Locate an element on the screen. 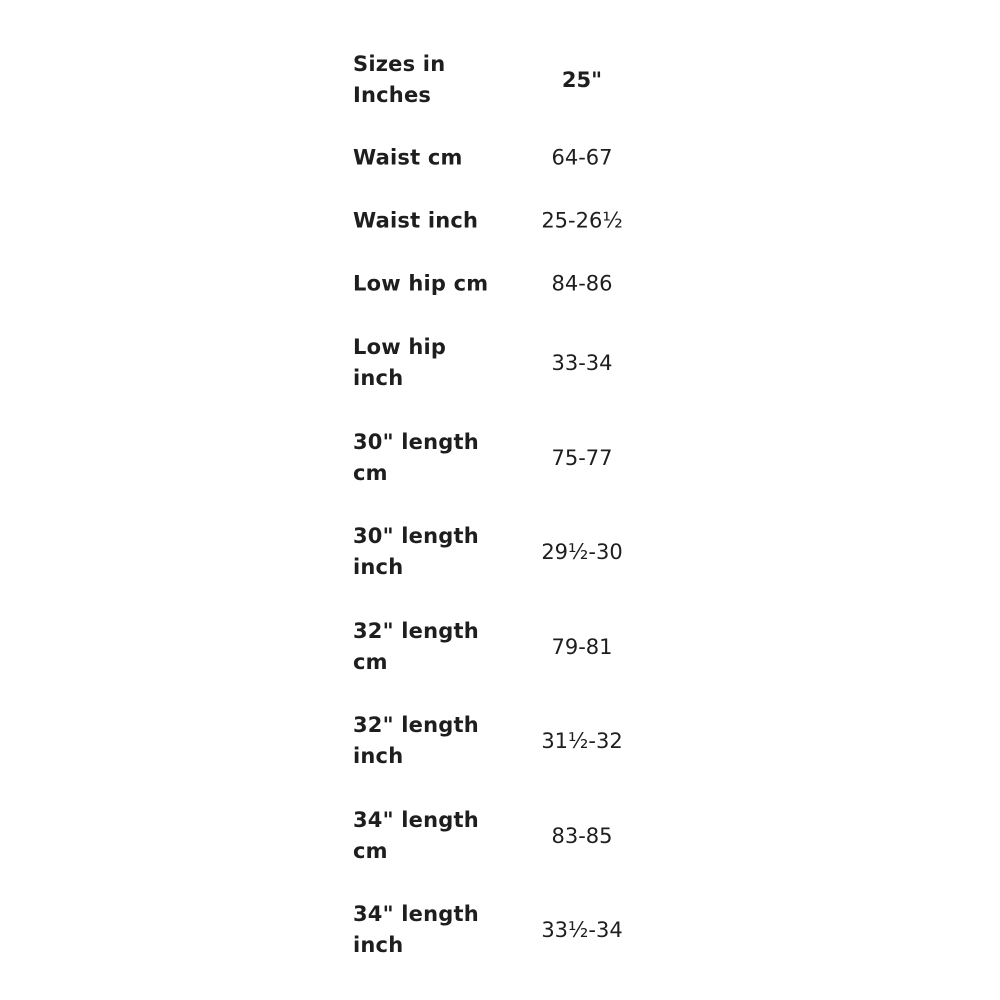 The height and width of the screenshot is (1000, 1000). table-row: Waist inch 25-26½ is located at coordinates (503, 221).